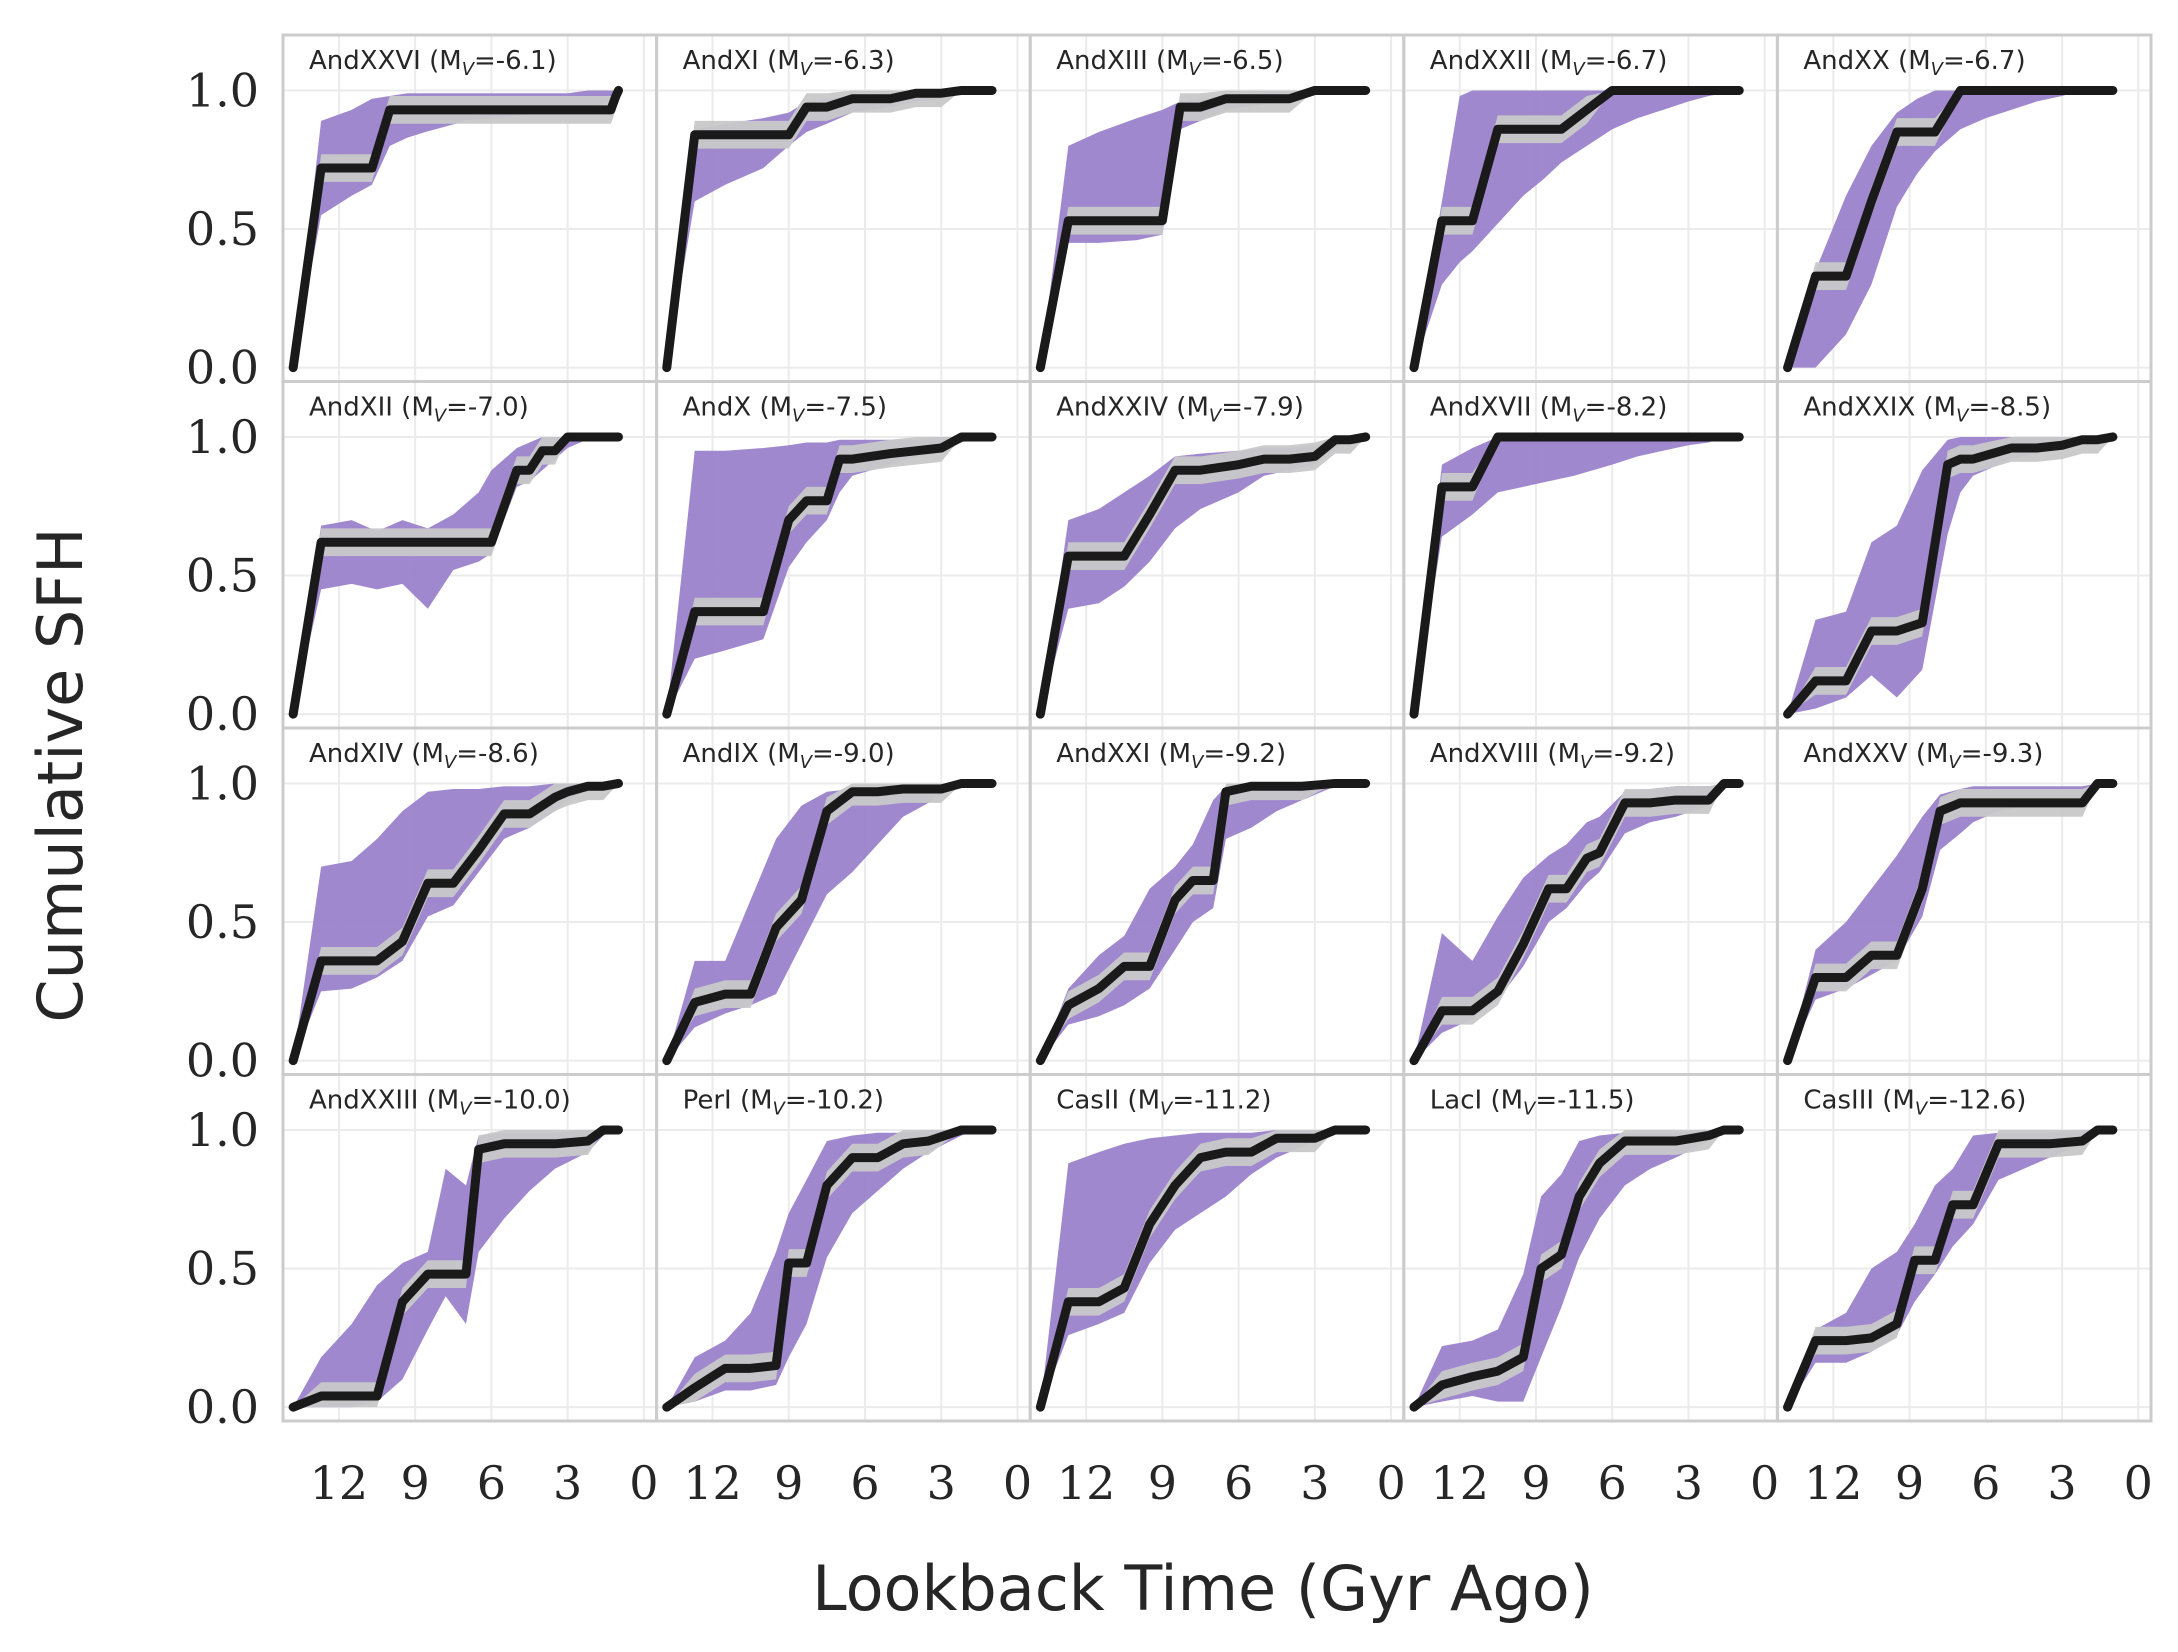  I want to click on panel-peri: PerI (MV=-10.2), so click(843, 1248).